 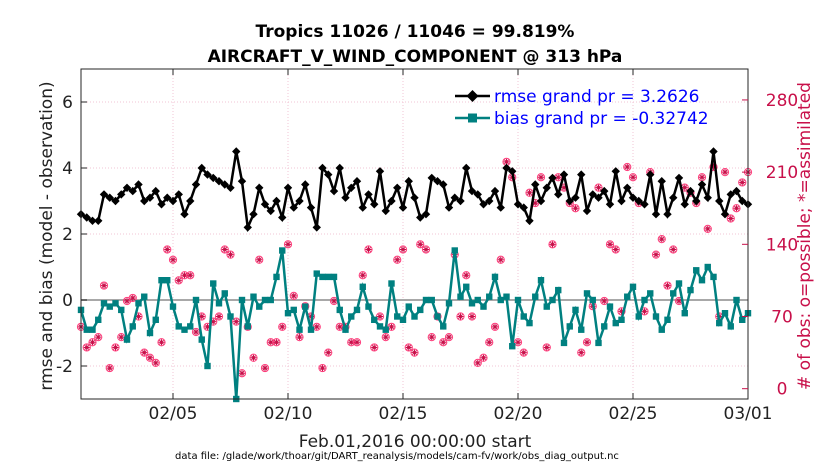 What do you see at coordinates (415, 442) in the screenshot?
I see `x-axis-label: Feb.01,2016 00:00:00 start` at bounding box center [415, 442].